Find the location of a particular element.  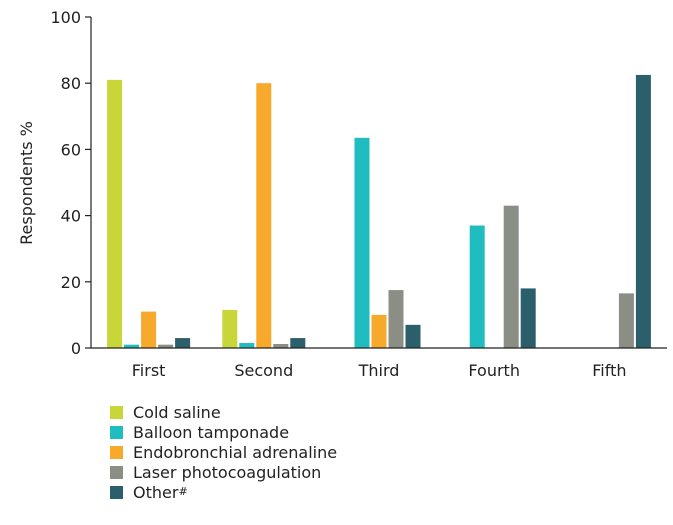

bar-fourth-laser-photocoagulation is located at coordinates (511, 276).